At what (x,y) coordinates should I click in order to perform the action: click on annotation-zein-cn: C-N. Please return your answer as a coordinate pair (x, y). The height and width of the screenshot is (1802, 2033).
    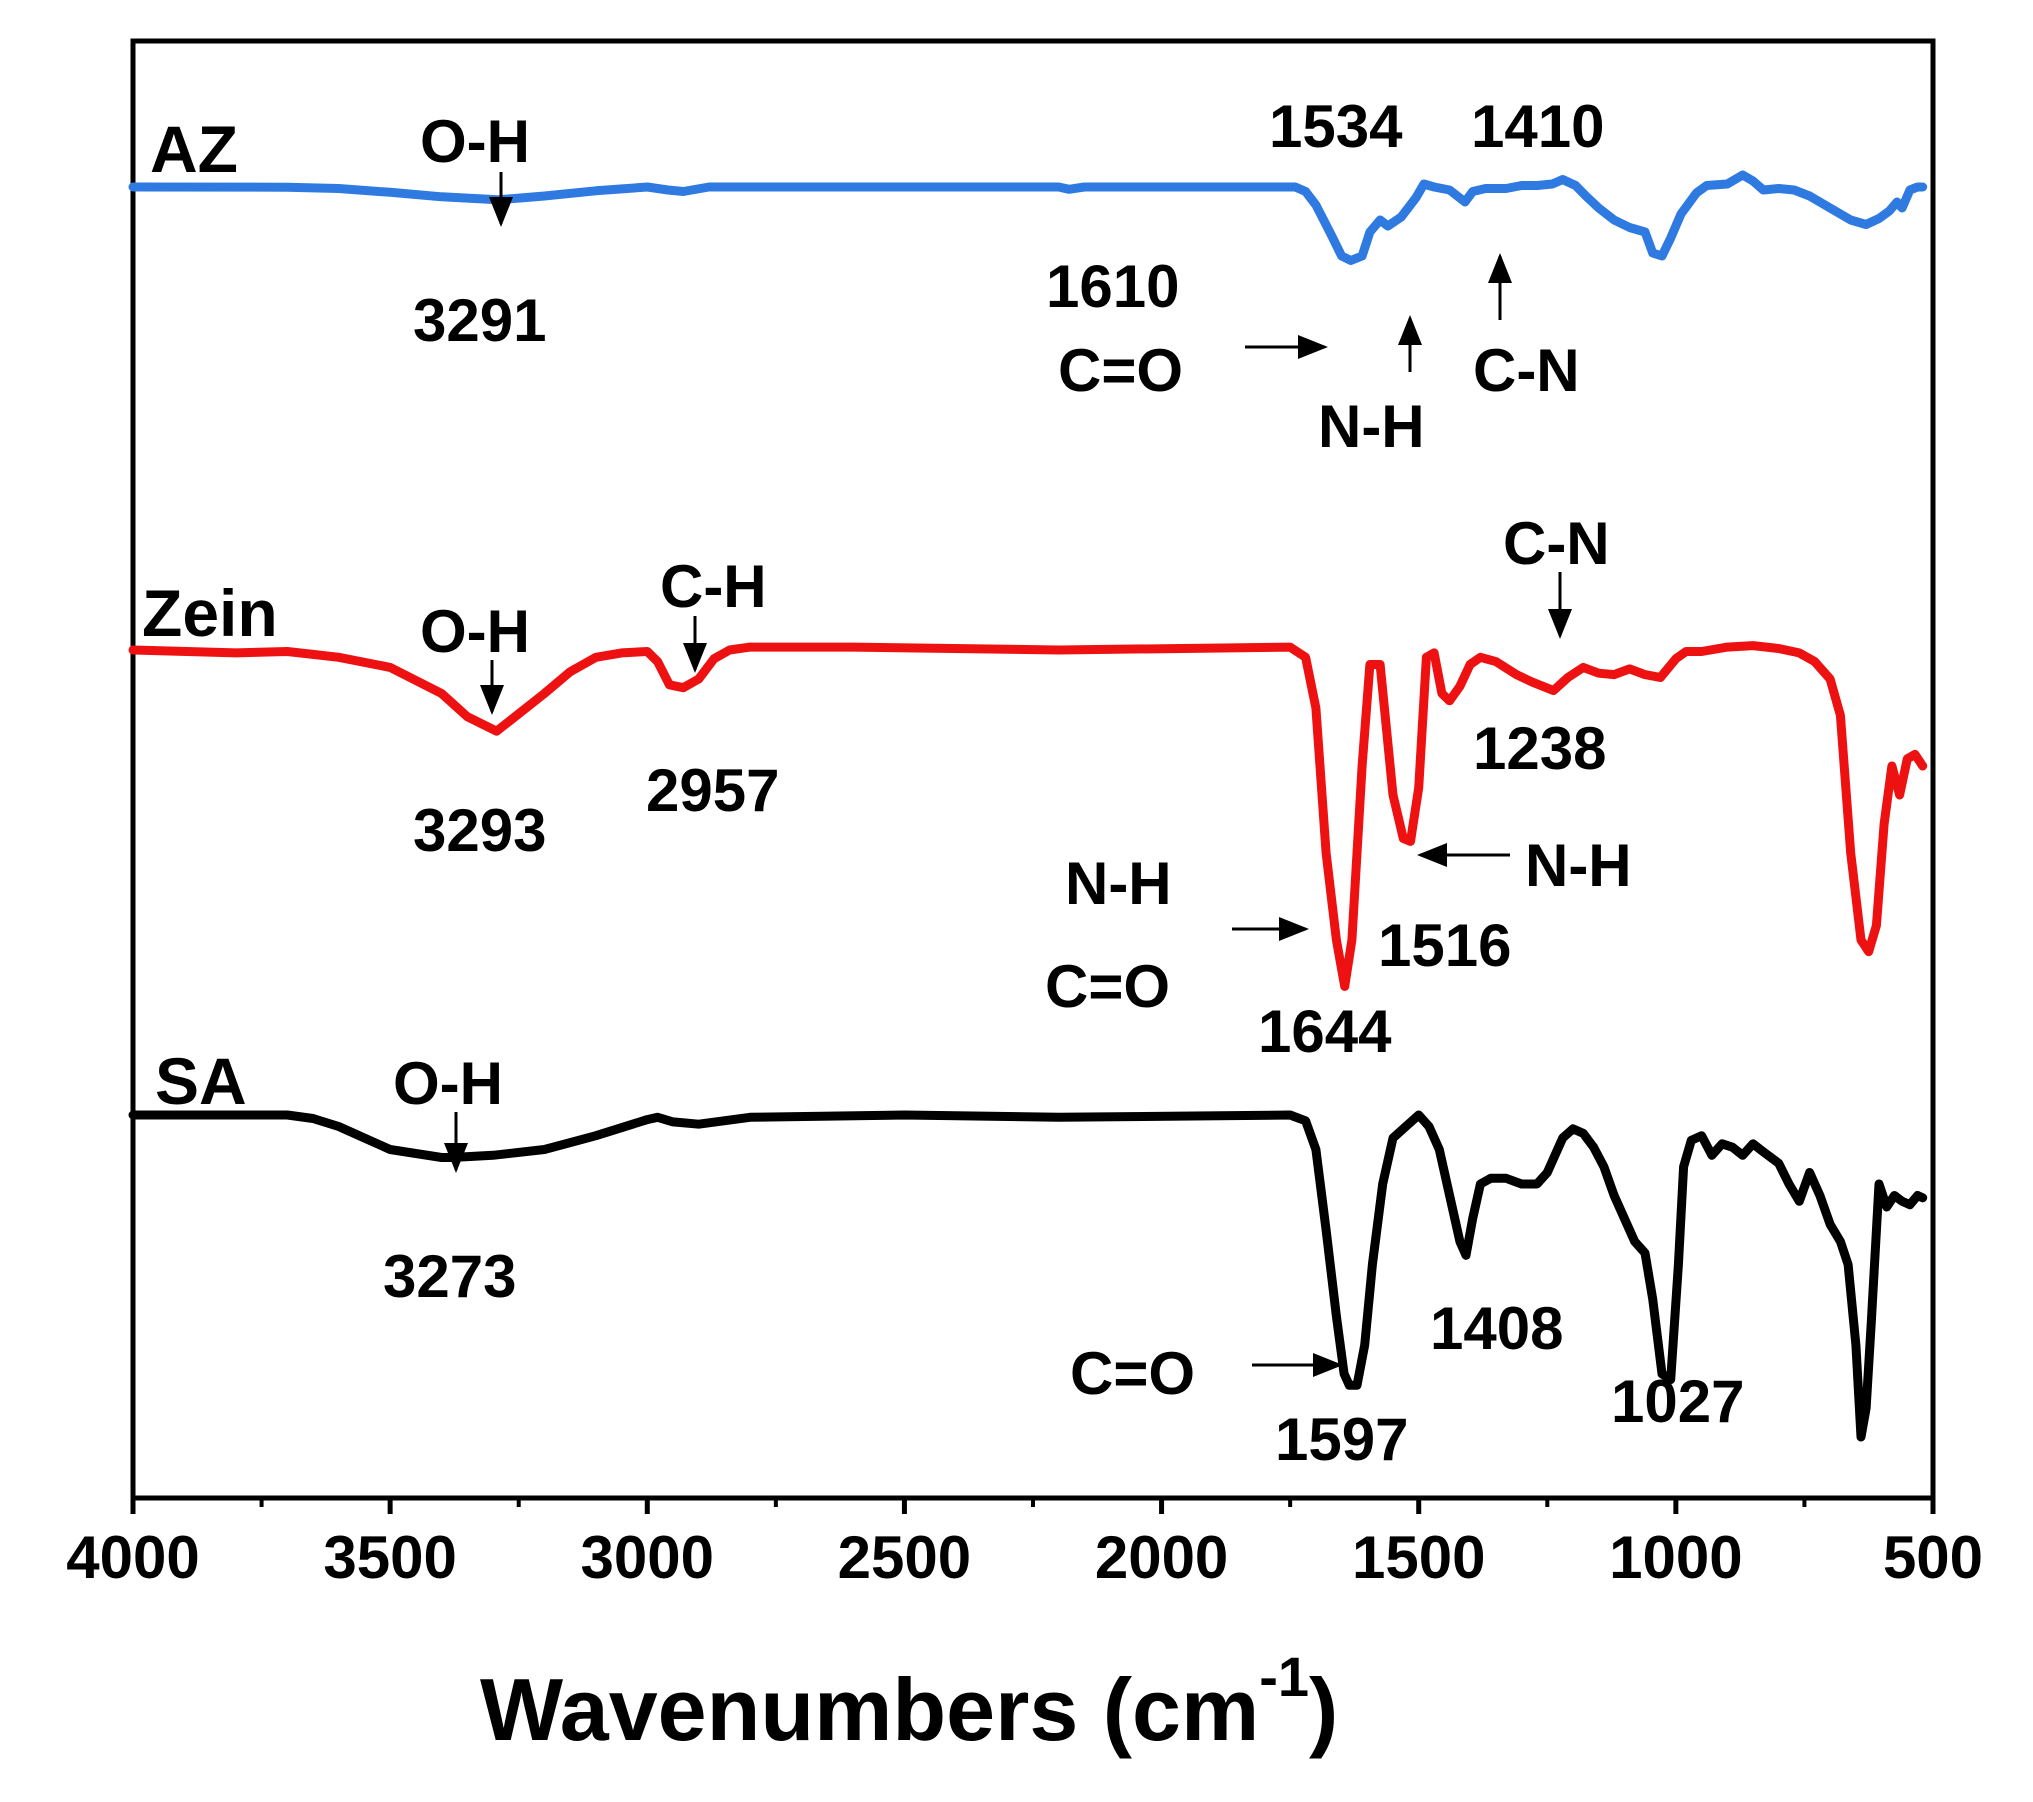
    Looking at the image, I should click on (1556, 543).